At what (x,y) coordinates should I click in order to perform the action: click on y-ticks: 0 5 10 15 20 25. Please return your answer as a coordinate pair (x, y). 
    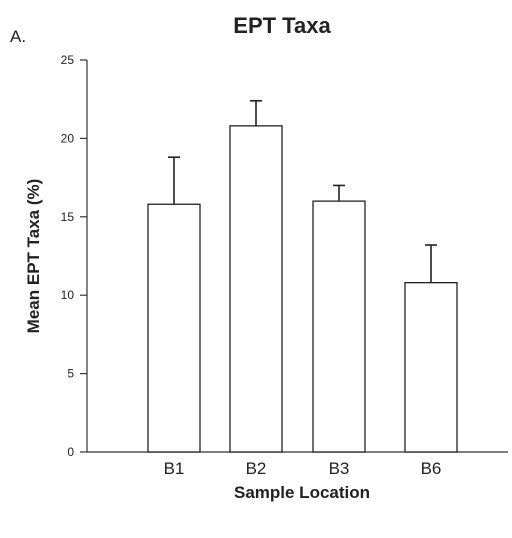
    Looking at the image, I should click on (74, 256).